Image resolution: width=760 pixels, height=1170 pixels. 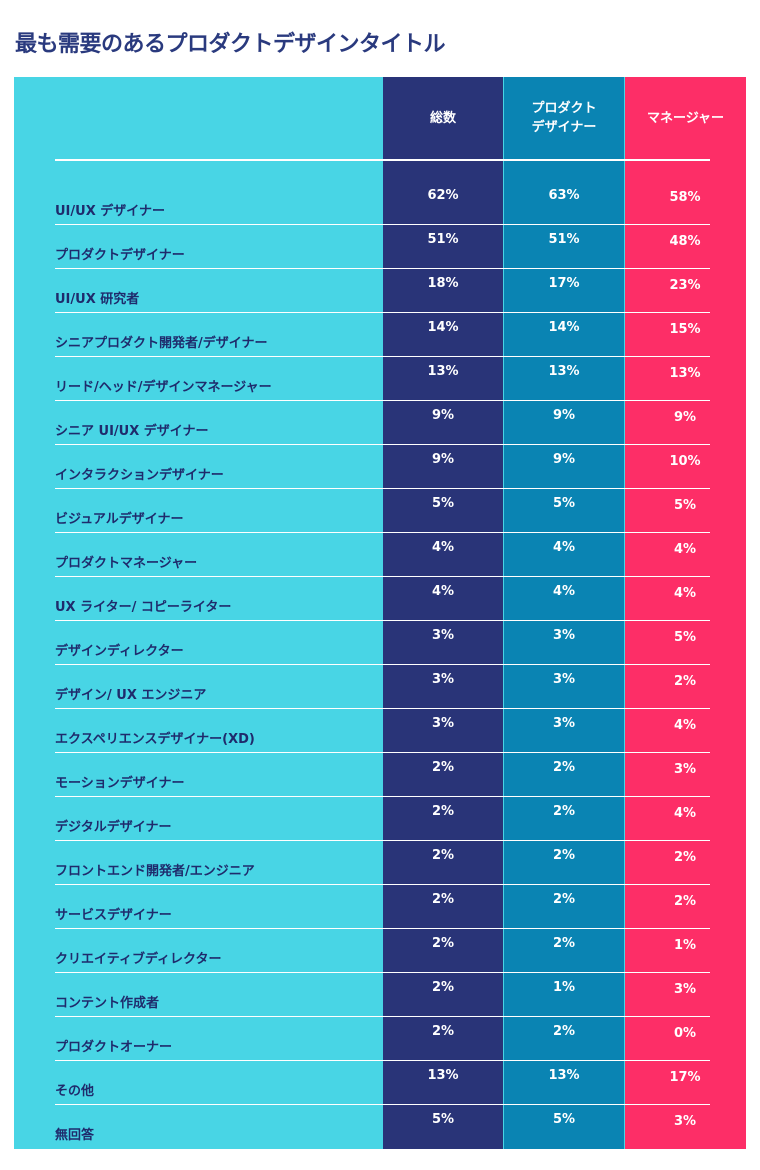 I want to click on column-header-manager-text: マネージャー, so click(x=685, y=118).